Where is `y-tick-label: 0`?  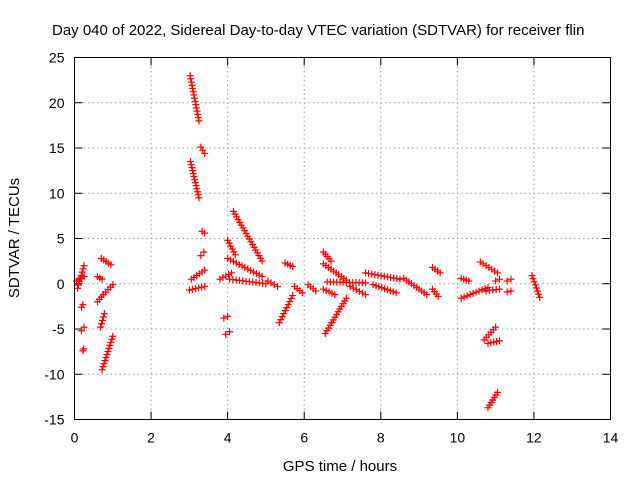 y-tick-label: 0 is located at coordinates (61, 284).